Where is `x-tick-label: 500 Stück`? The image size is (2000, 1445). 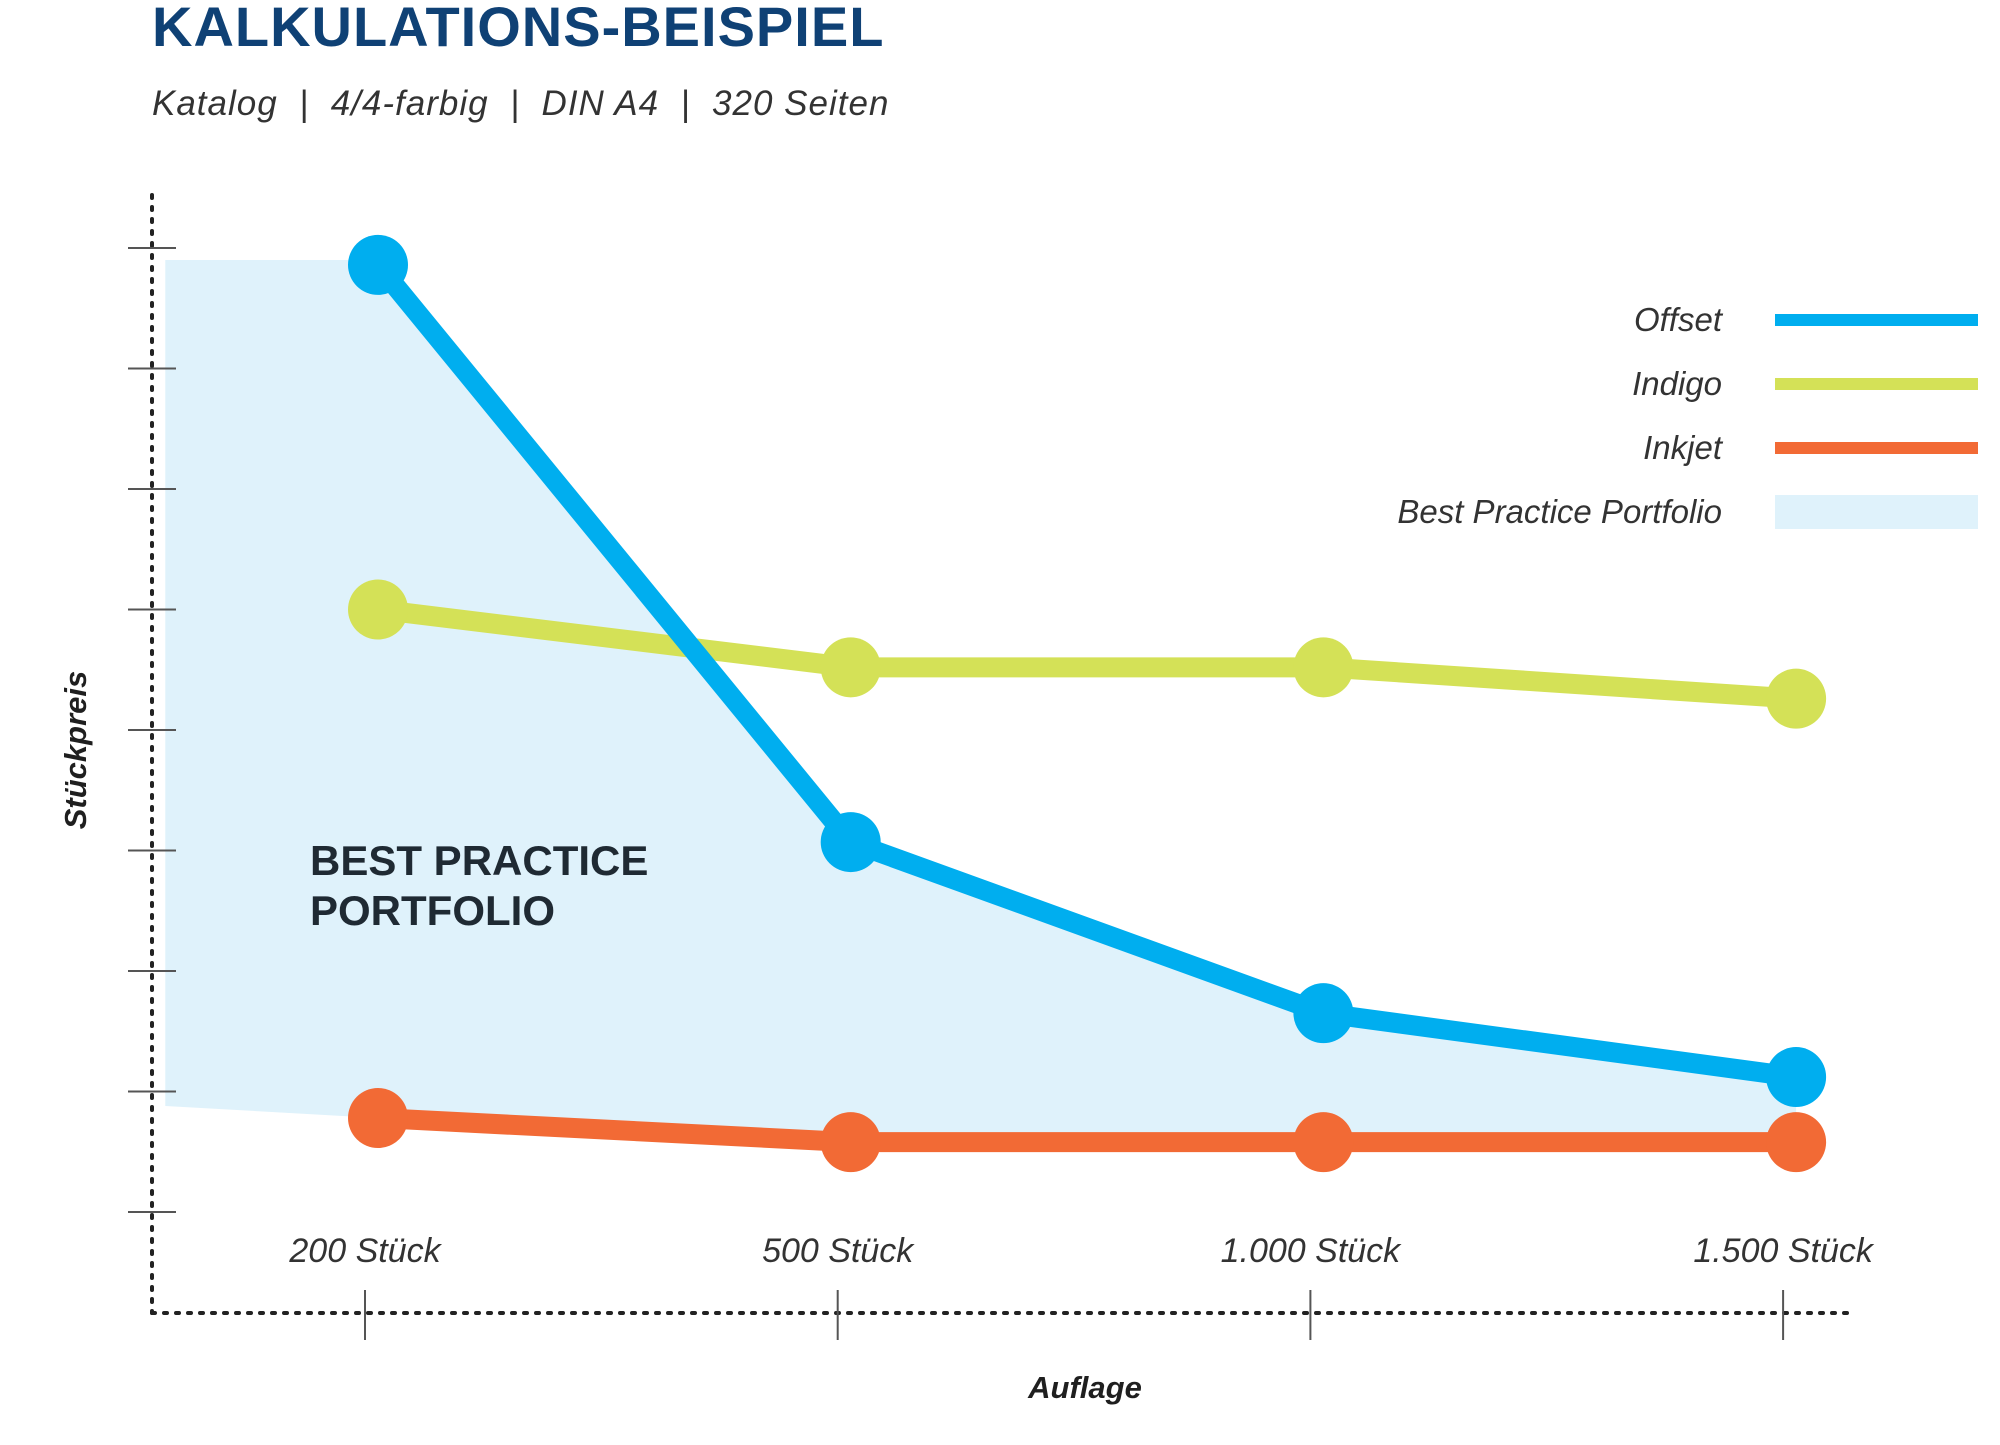 x-tick-label: 500 Stück is located at coordinates (838, 1251).